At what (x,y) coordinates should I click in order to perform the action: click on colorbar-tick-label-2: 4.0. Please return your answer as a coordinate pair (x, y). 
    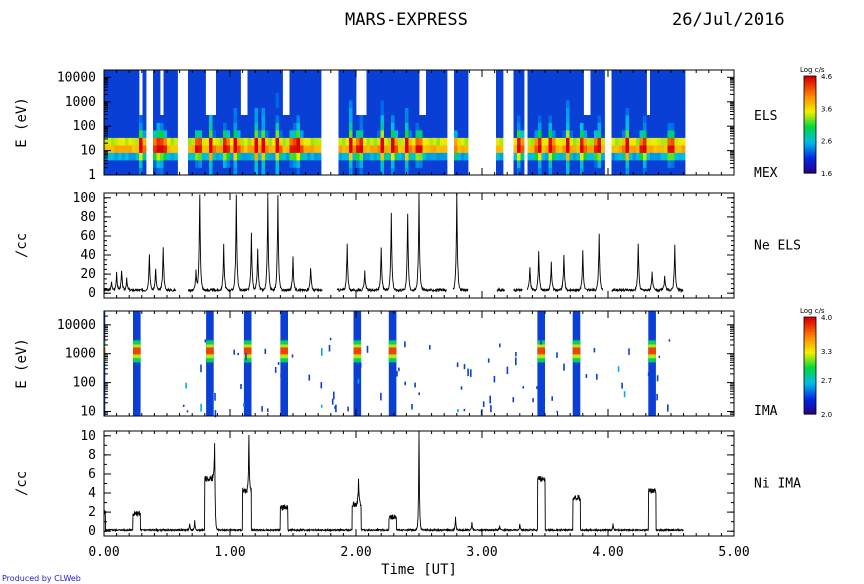
    Looking at the image, I should click on (826, 318).